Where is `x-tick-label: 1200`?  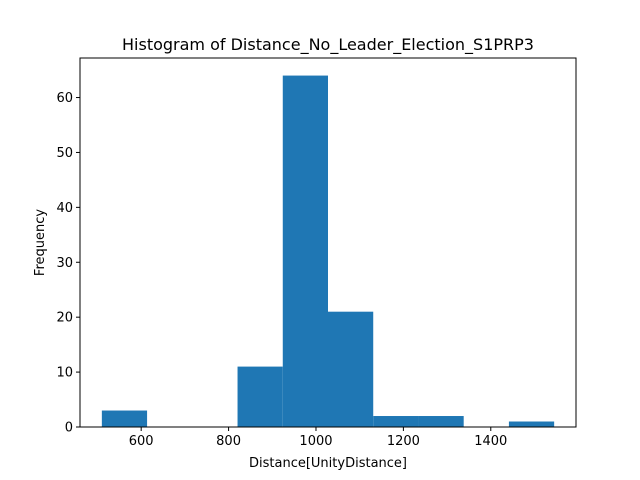
x-tick-label: 1200 is located at coordinates (403, 441).